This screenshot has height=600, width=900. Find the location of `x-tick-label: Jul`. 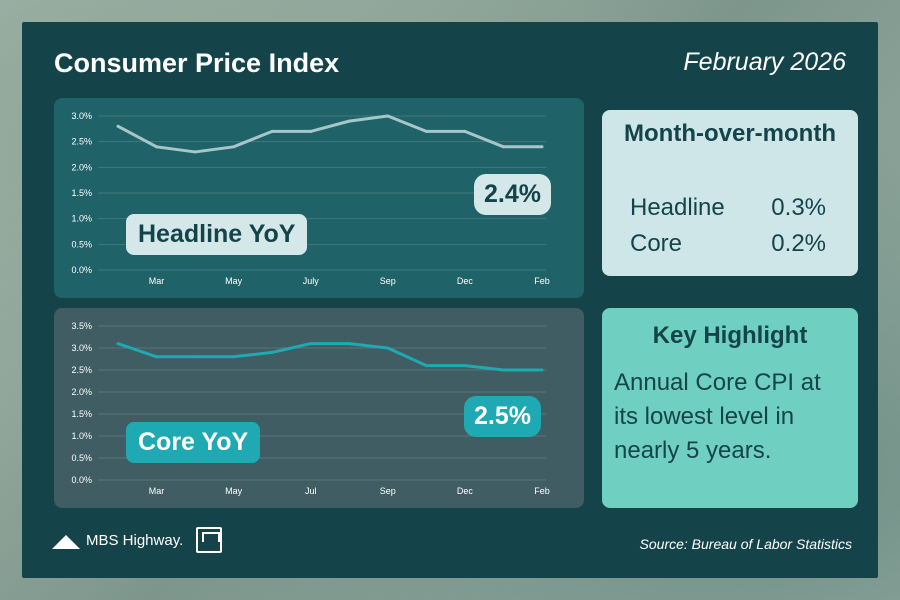

x-tick-label: Jul is located at coordinates (311, 491).